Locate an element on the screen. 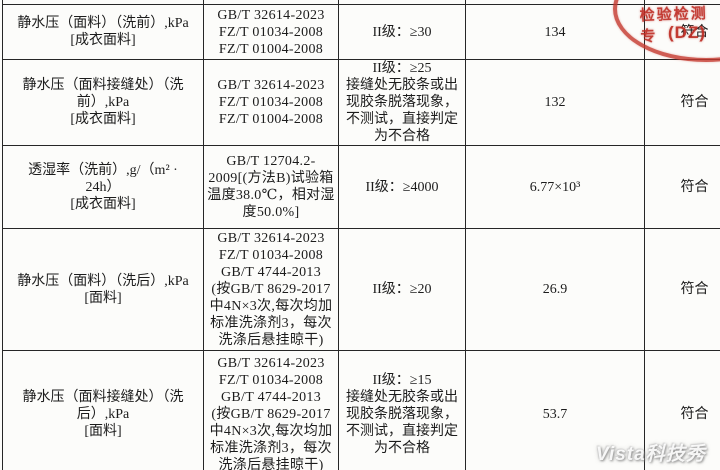 The width and height of the screenshot is (720, 470). cell-result: 132 is located at coordinates (555, 102).